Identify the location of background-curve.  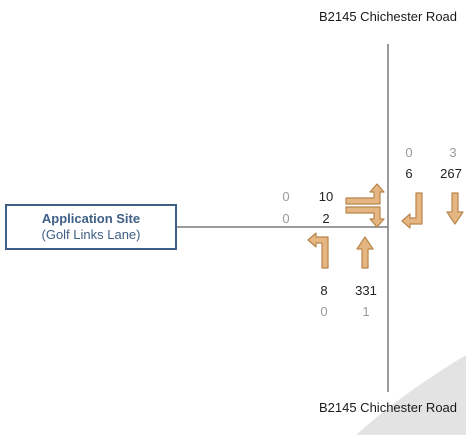
(411, 395).